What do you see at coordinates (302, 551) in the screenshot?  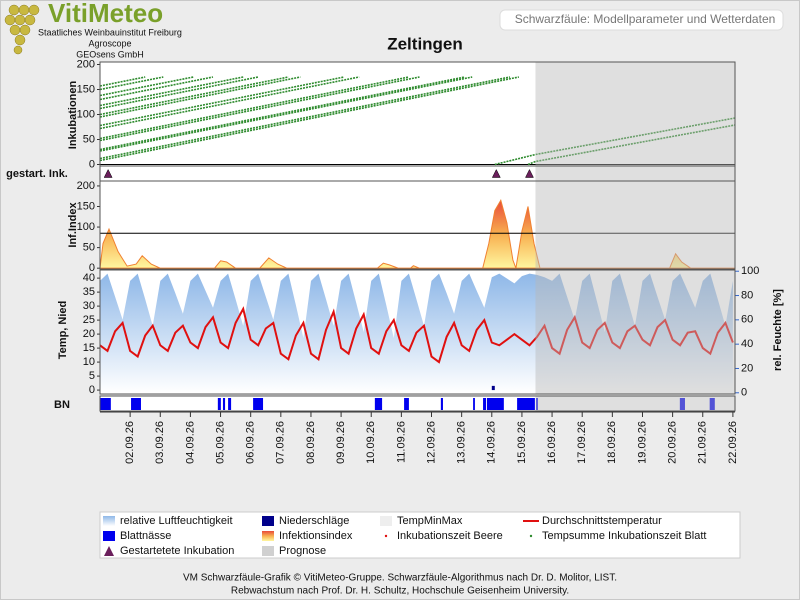 I see `legend-label: Prognose` at bounding box center [302, 551].